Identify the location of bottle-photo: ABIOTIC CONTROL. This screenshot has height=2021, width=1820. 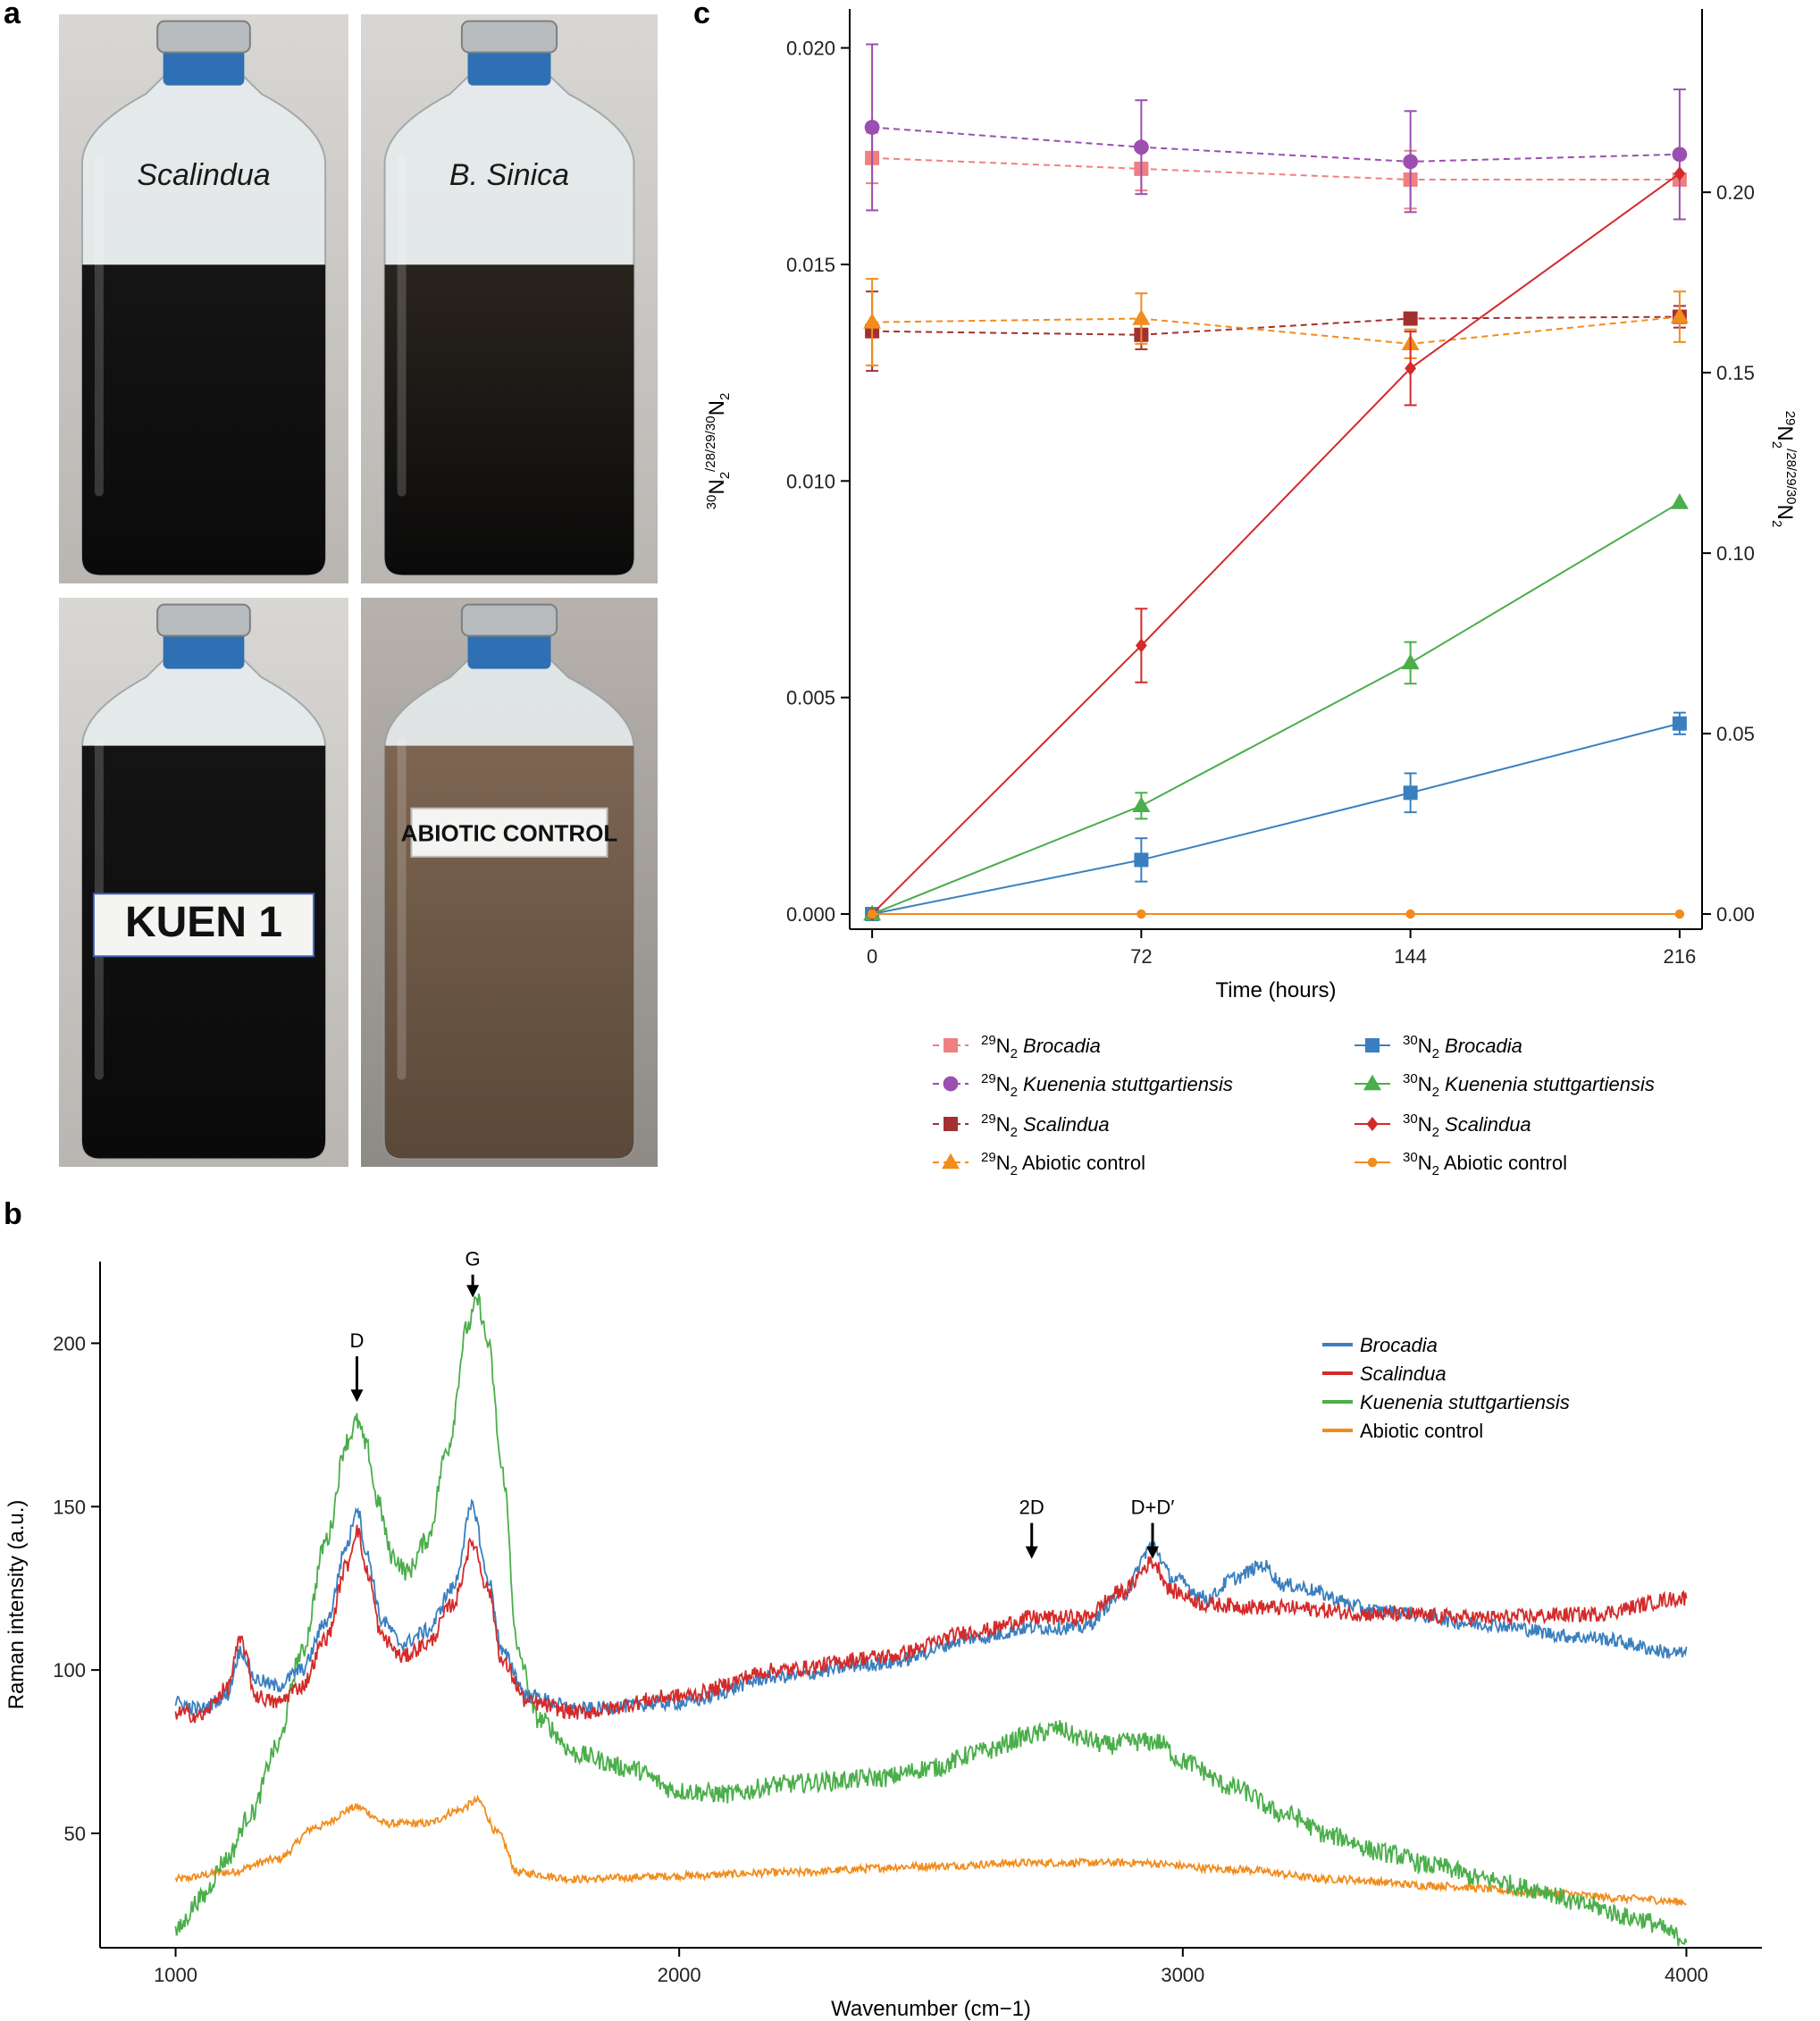
(510, 882).